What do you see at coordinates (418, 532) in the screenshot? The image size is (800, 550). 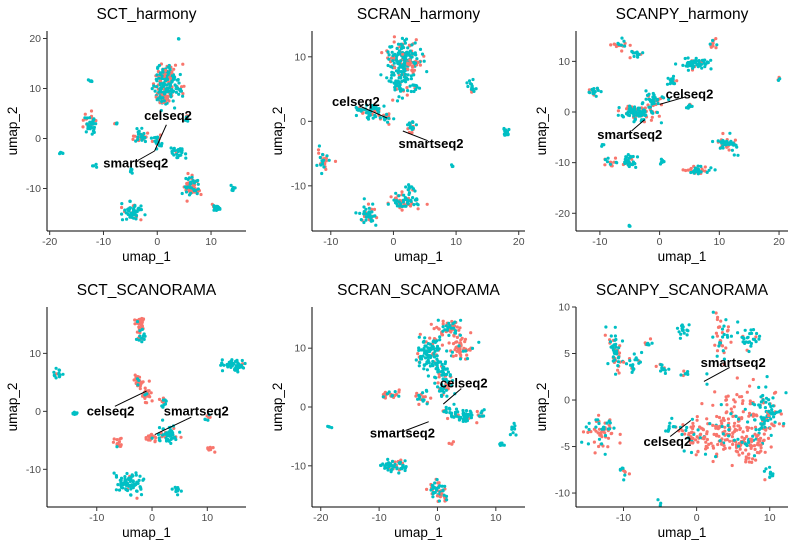 I see `x-axis-label: umap_1` at bounding box center [418, 532].